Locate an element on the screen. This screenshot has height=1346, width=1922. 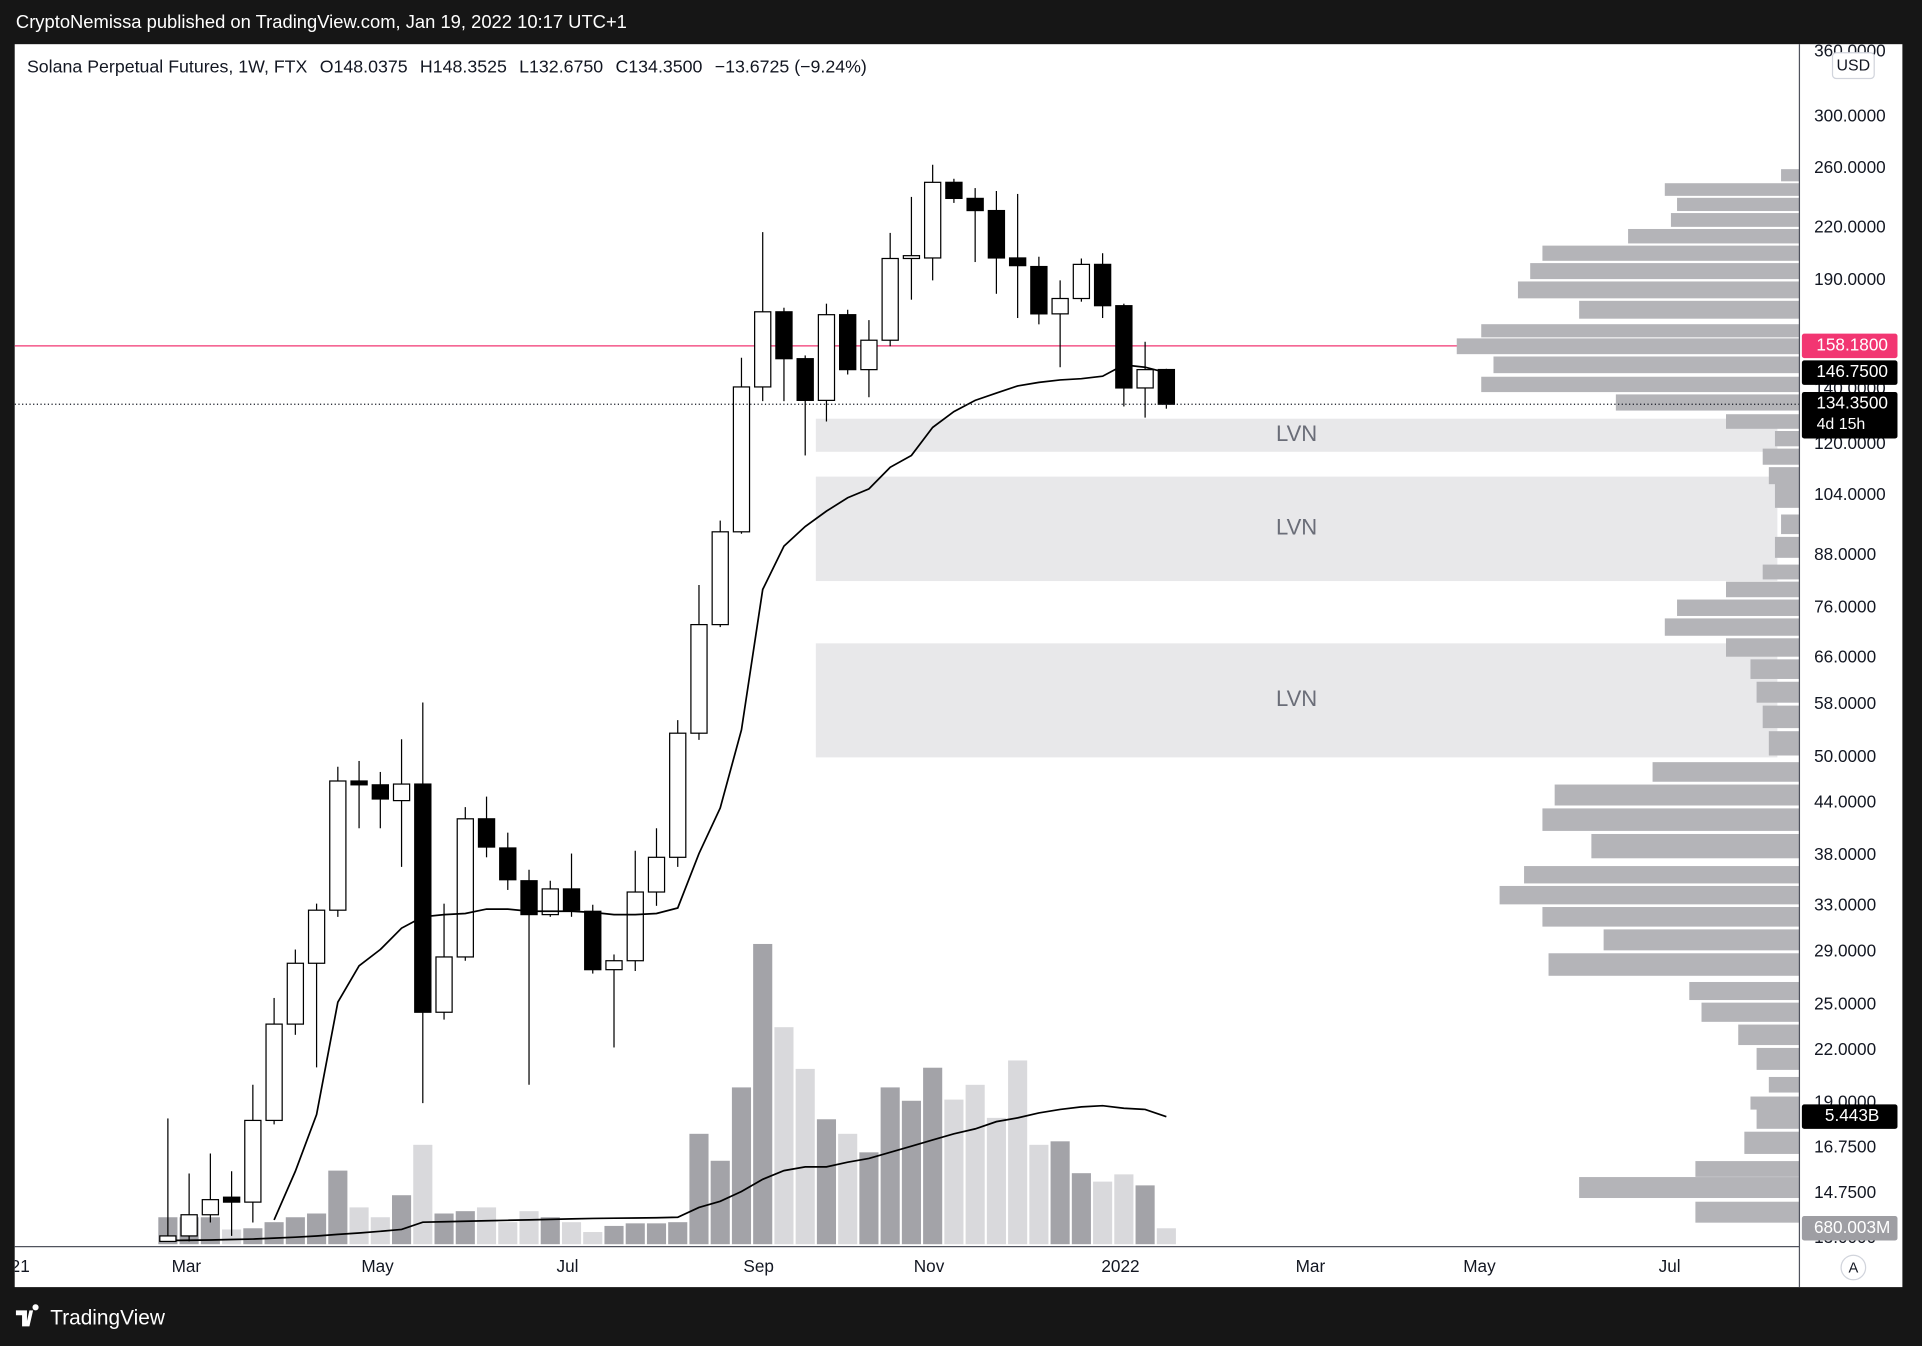
currency: USD is located at coordinates (1854, 65).